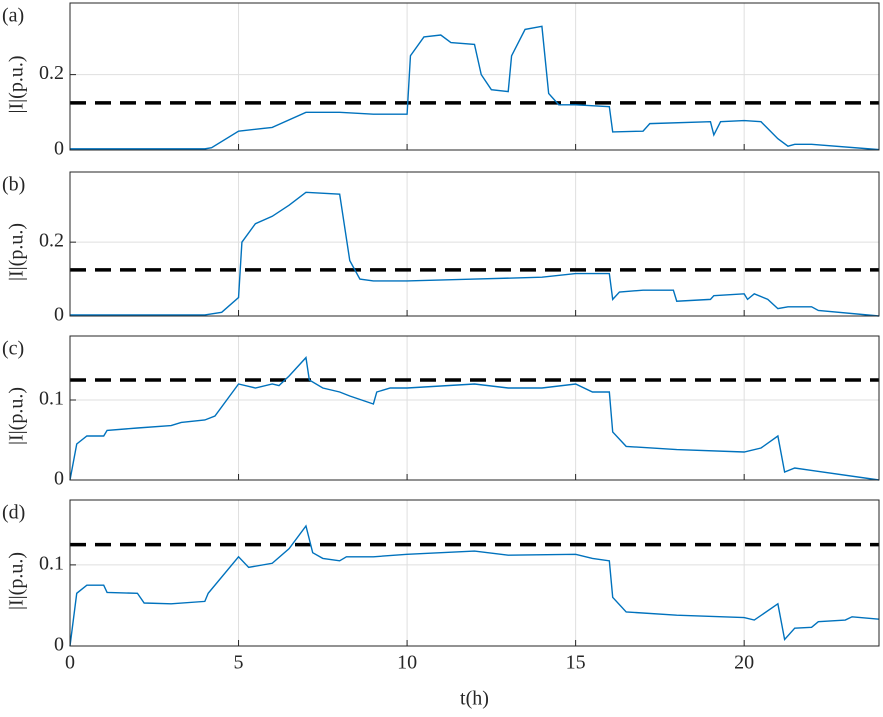 The height and width of the screenshot is (717, 883). What do you see at coordinates (474, 699) in the screenshot?
I see `x-axis-label: t(h)` at bounding box center [474, 699].